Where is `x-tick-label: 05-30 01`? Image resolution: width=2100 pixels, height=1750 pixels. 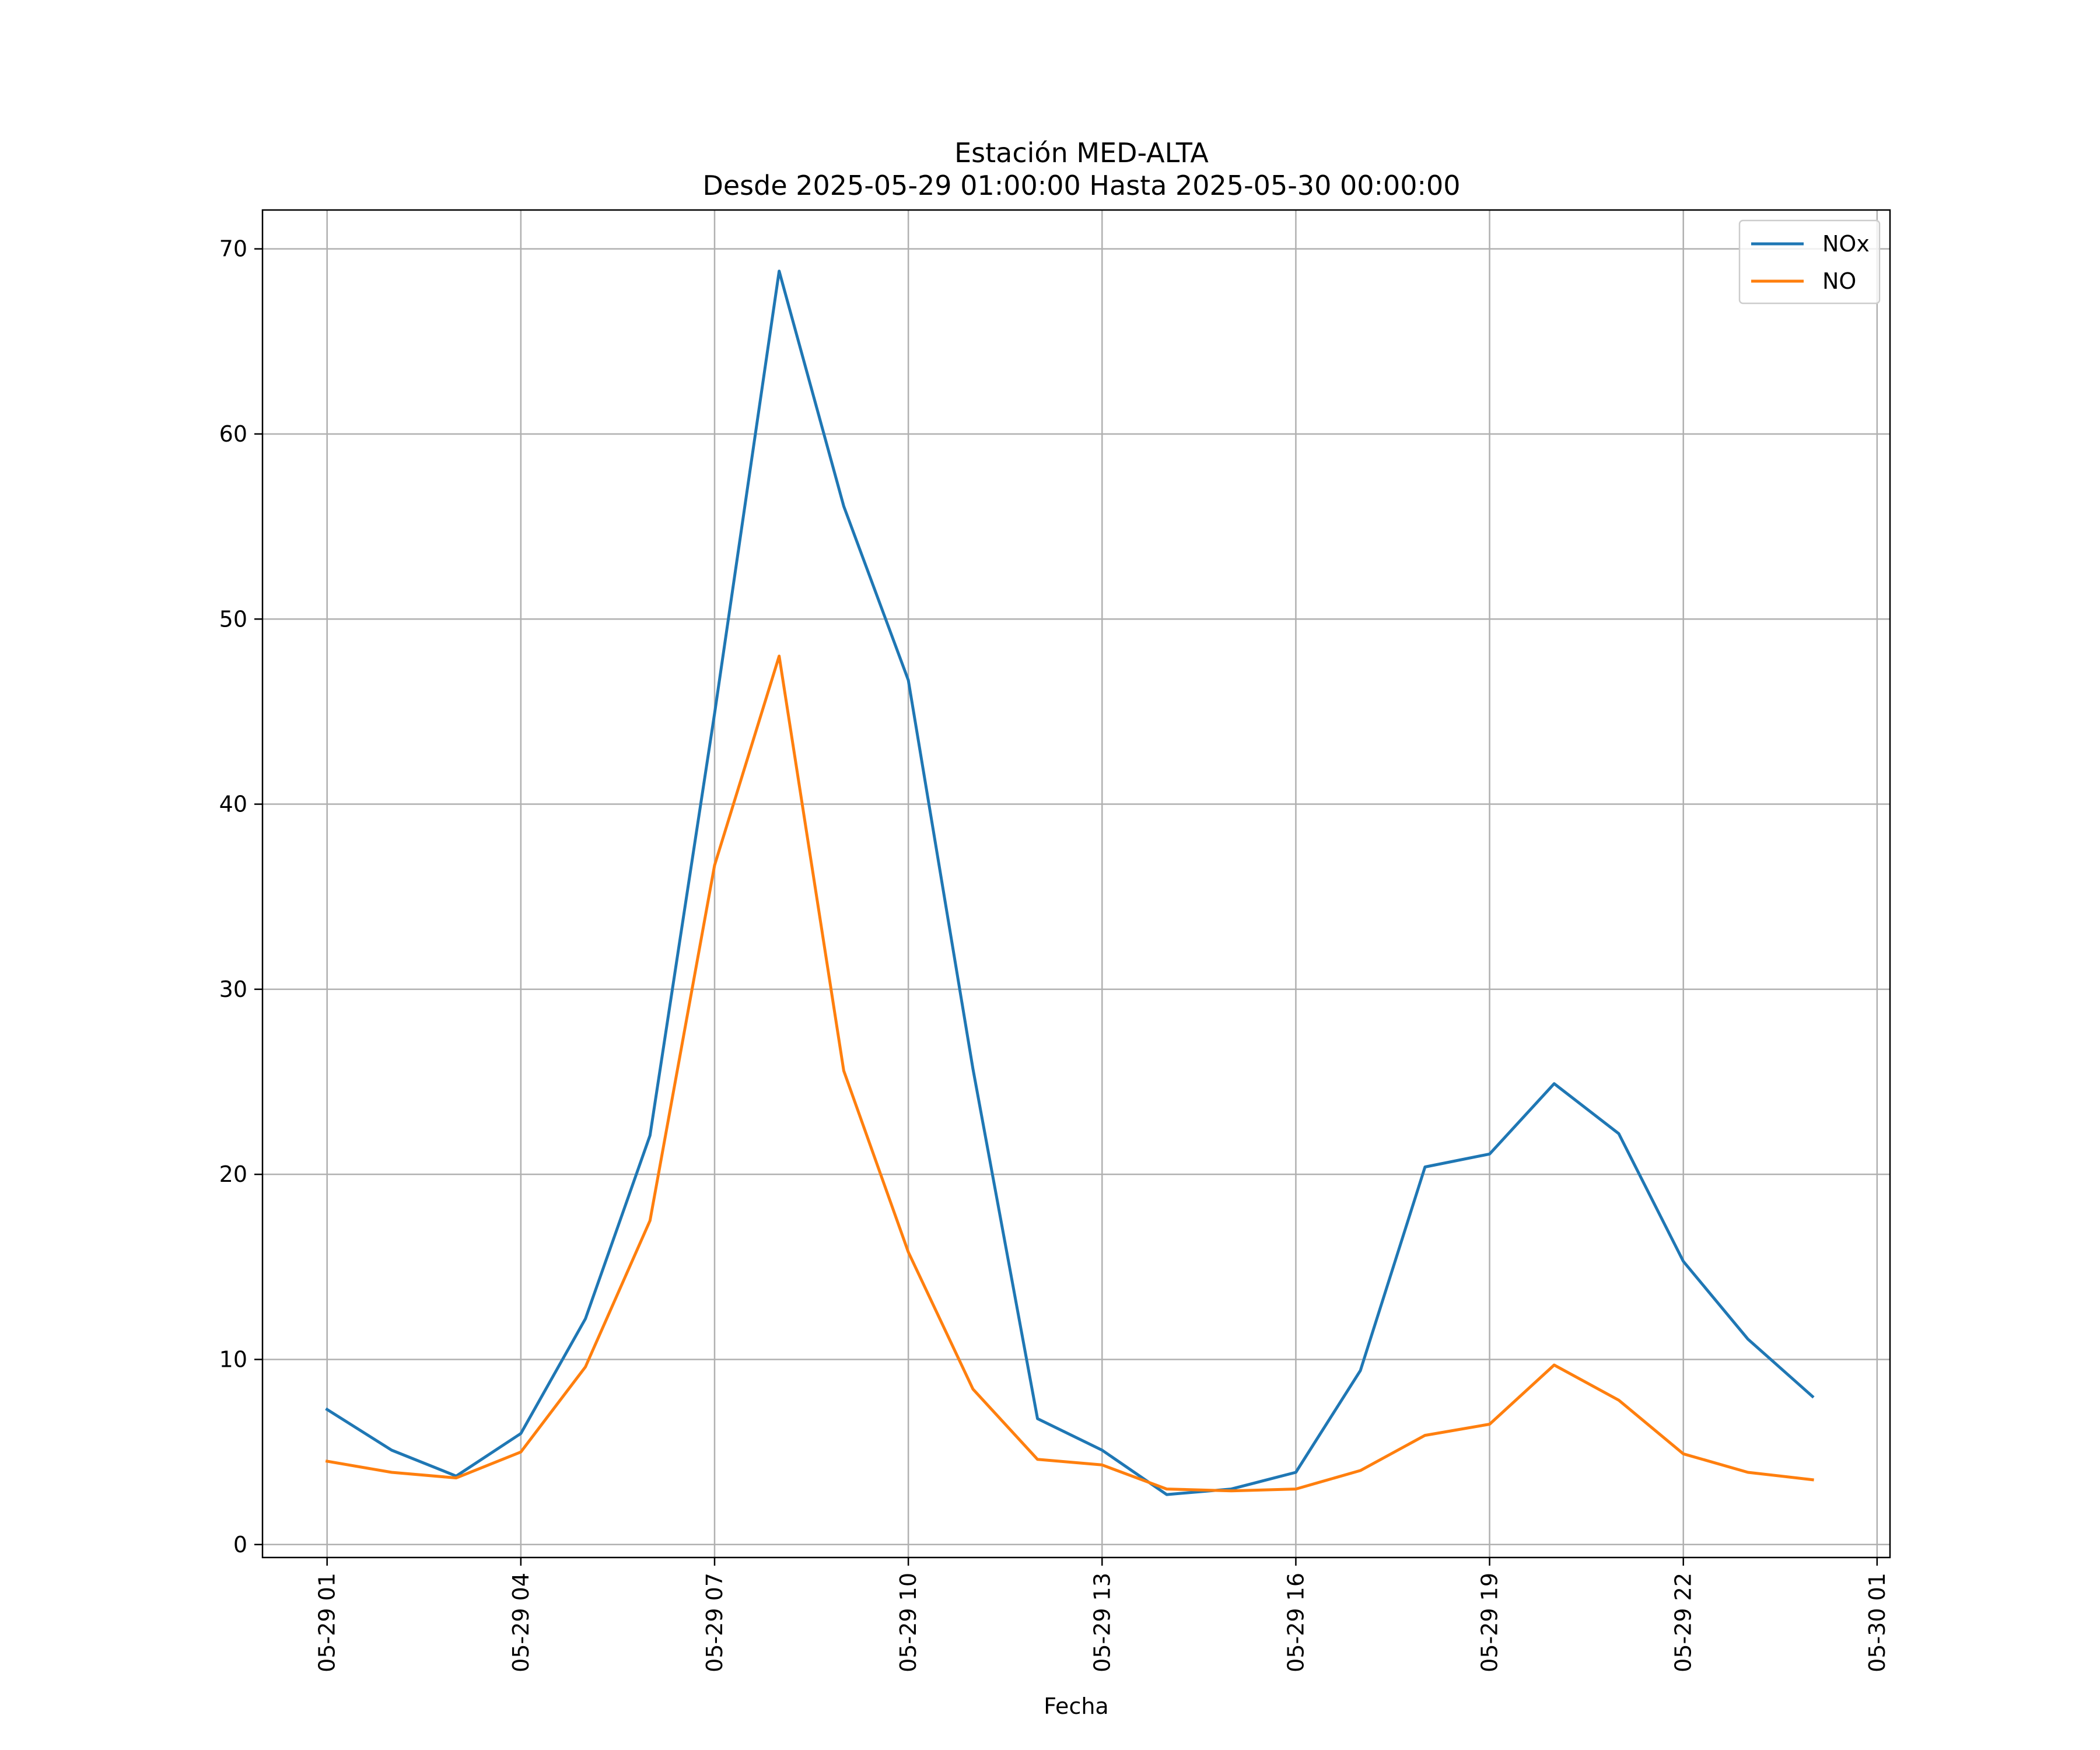 x-tick-label: 05-30 01 is located at coordinates (1877, 1622).